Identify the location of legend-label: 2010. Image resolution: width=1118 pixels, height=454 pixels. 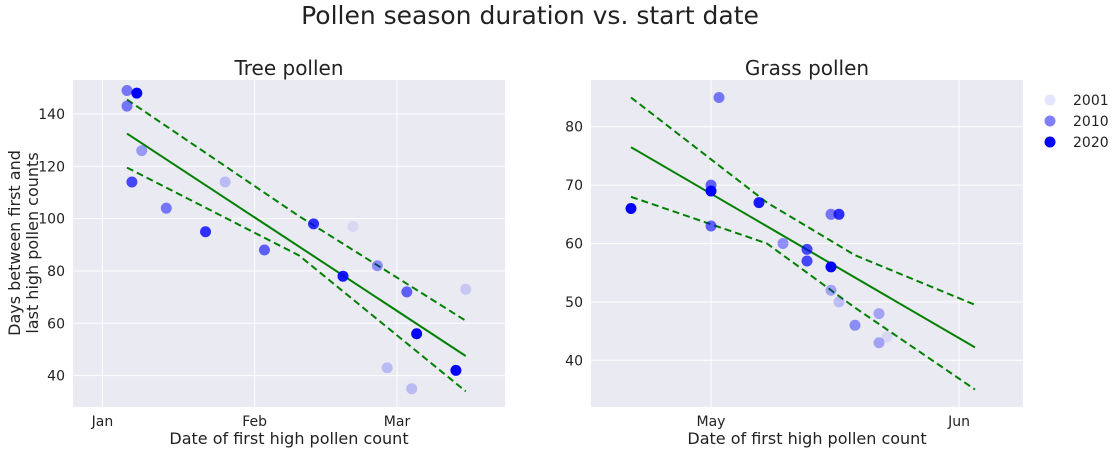
(1091, 122).